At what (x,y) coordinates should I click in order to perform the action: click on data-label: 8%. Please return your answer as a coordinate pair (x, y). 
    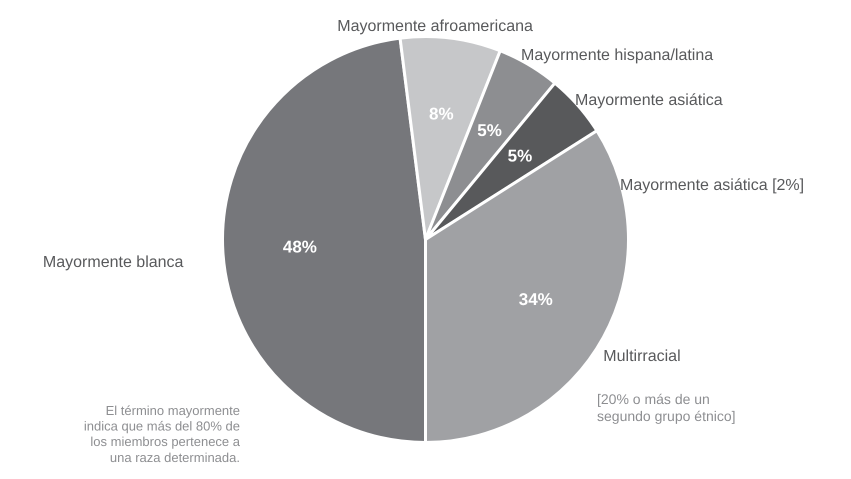
    Looking at the image, I should click on (441, 114).